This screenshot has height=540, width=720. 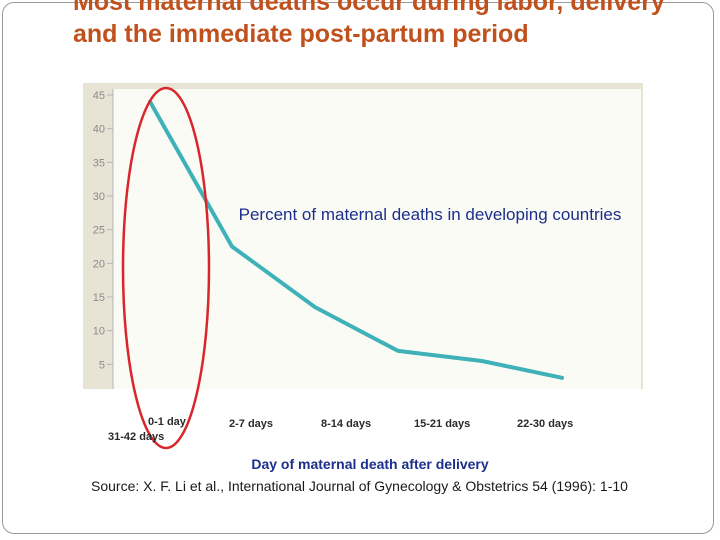 I want to click on x-tick-label: 0-1 day, so click(x=167, y=422).